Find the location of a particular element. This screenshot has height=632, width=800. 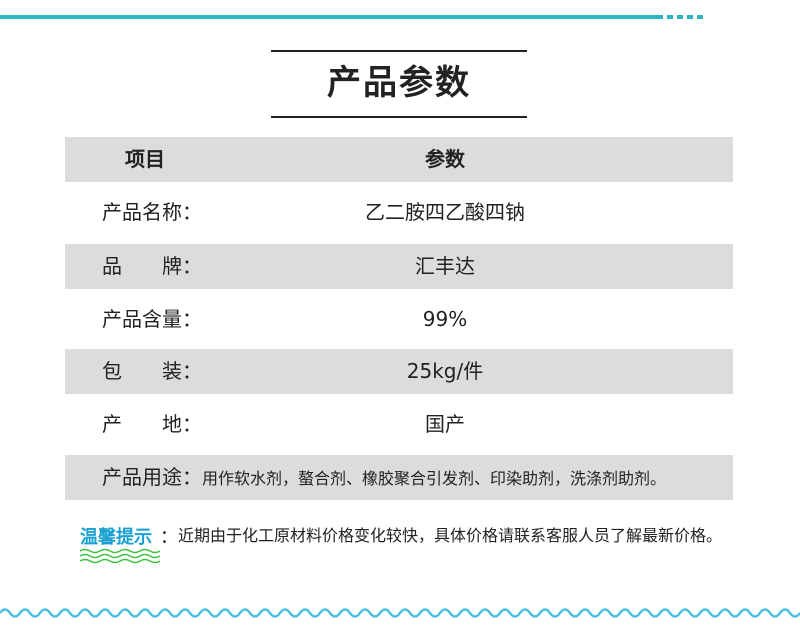

row-value: 乙二胺四乙酸四钠 is located at coordinates (445, 212).